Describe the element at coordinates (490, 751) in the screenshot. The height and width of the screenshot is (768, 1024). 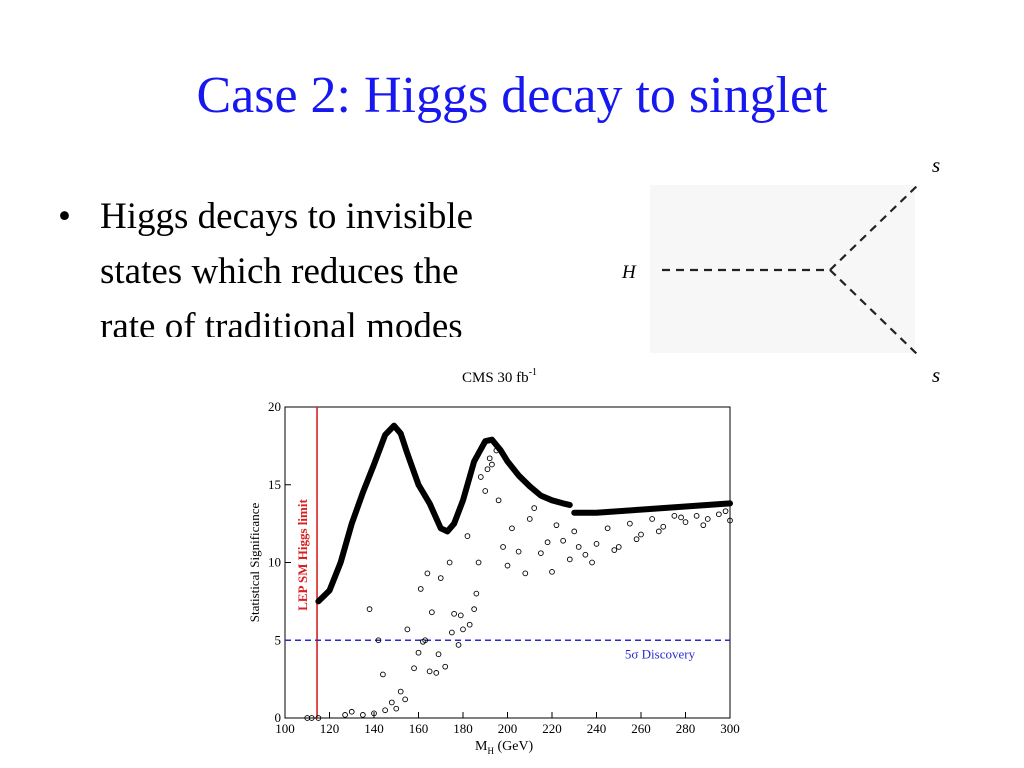
I see `x-axis-label-sub: H` at that location.